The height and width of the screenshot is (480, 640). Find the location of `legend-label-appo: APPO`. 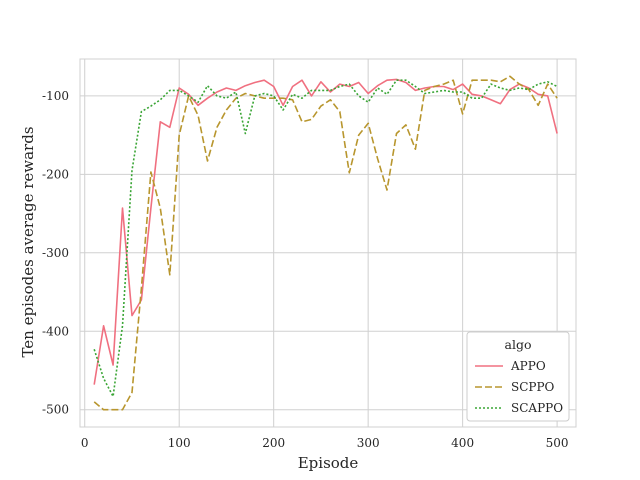

legend-label-appo: APPO is located at coordinates (528, 366).